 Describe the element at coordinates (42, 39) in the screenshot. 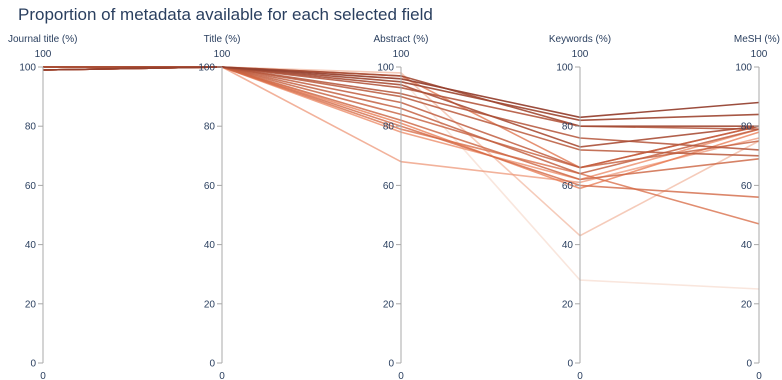

I see `dimension-label: Journal title (%)` at that location.